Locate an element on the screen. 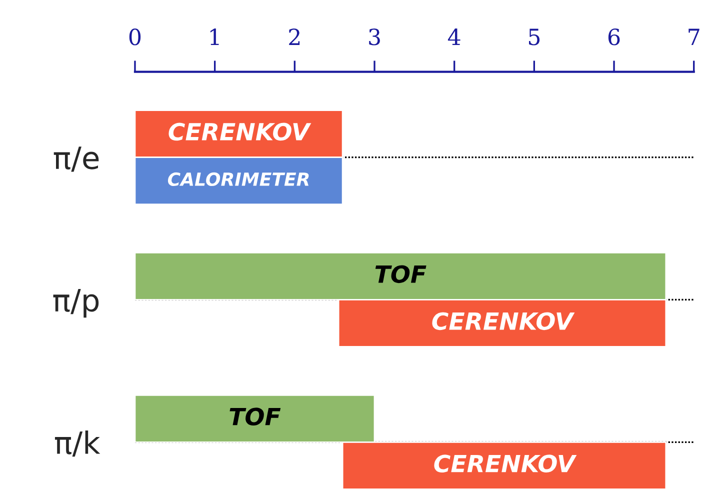 The height and width of the screenshot is (492, 703). x-tick-label: 3 is located at coordinates (374, 37).